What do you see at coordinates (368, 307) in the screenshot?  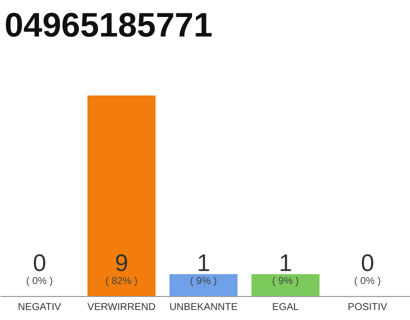 I see `x-tick-label: POSITIV` at bounding box center [368, 307].